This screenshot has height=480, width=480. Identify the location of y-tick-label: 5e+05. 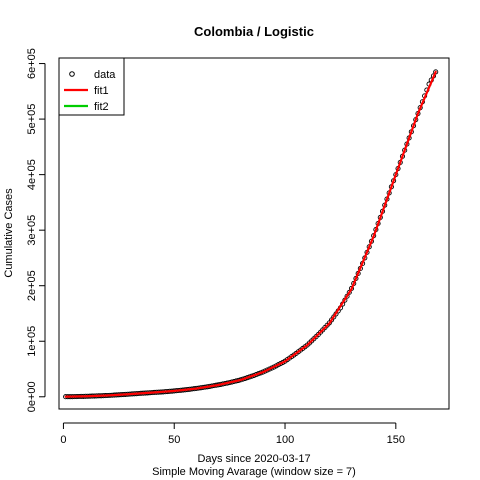
(32, 119).